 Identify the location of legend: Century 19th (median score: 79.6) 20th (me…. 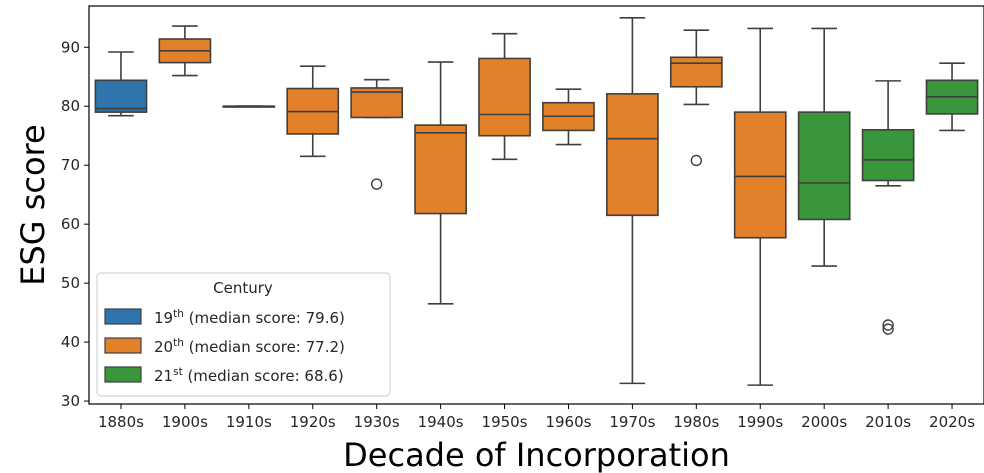
(243, 334).